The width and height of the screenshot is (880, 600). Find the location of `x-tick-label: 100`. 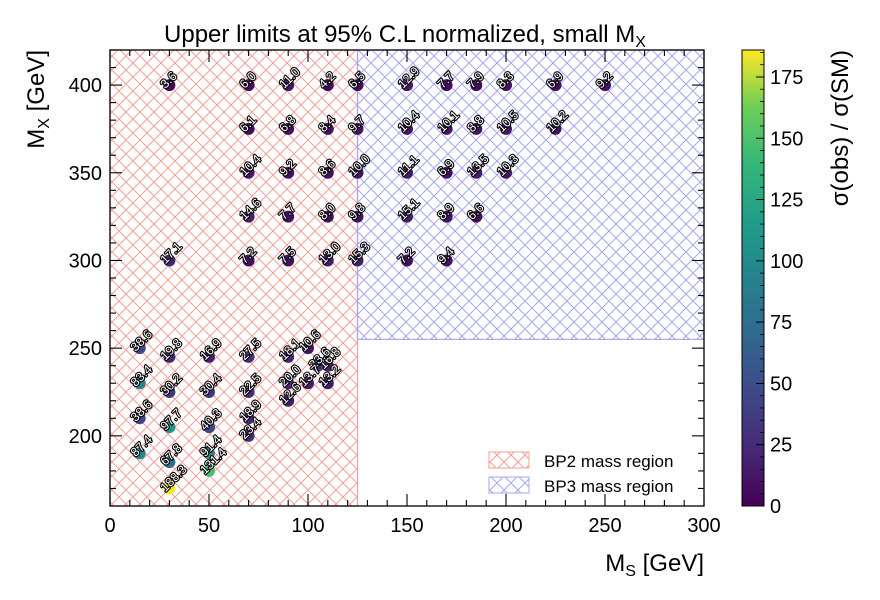

x-tick-label: 100 is located at coordinates (307, 526).